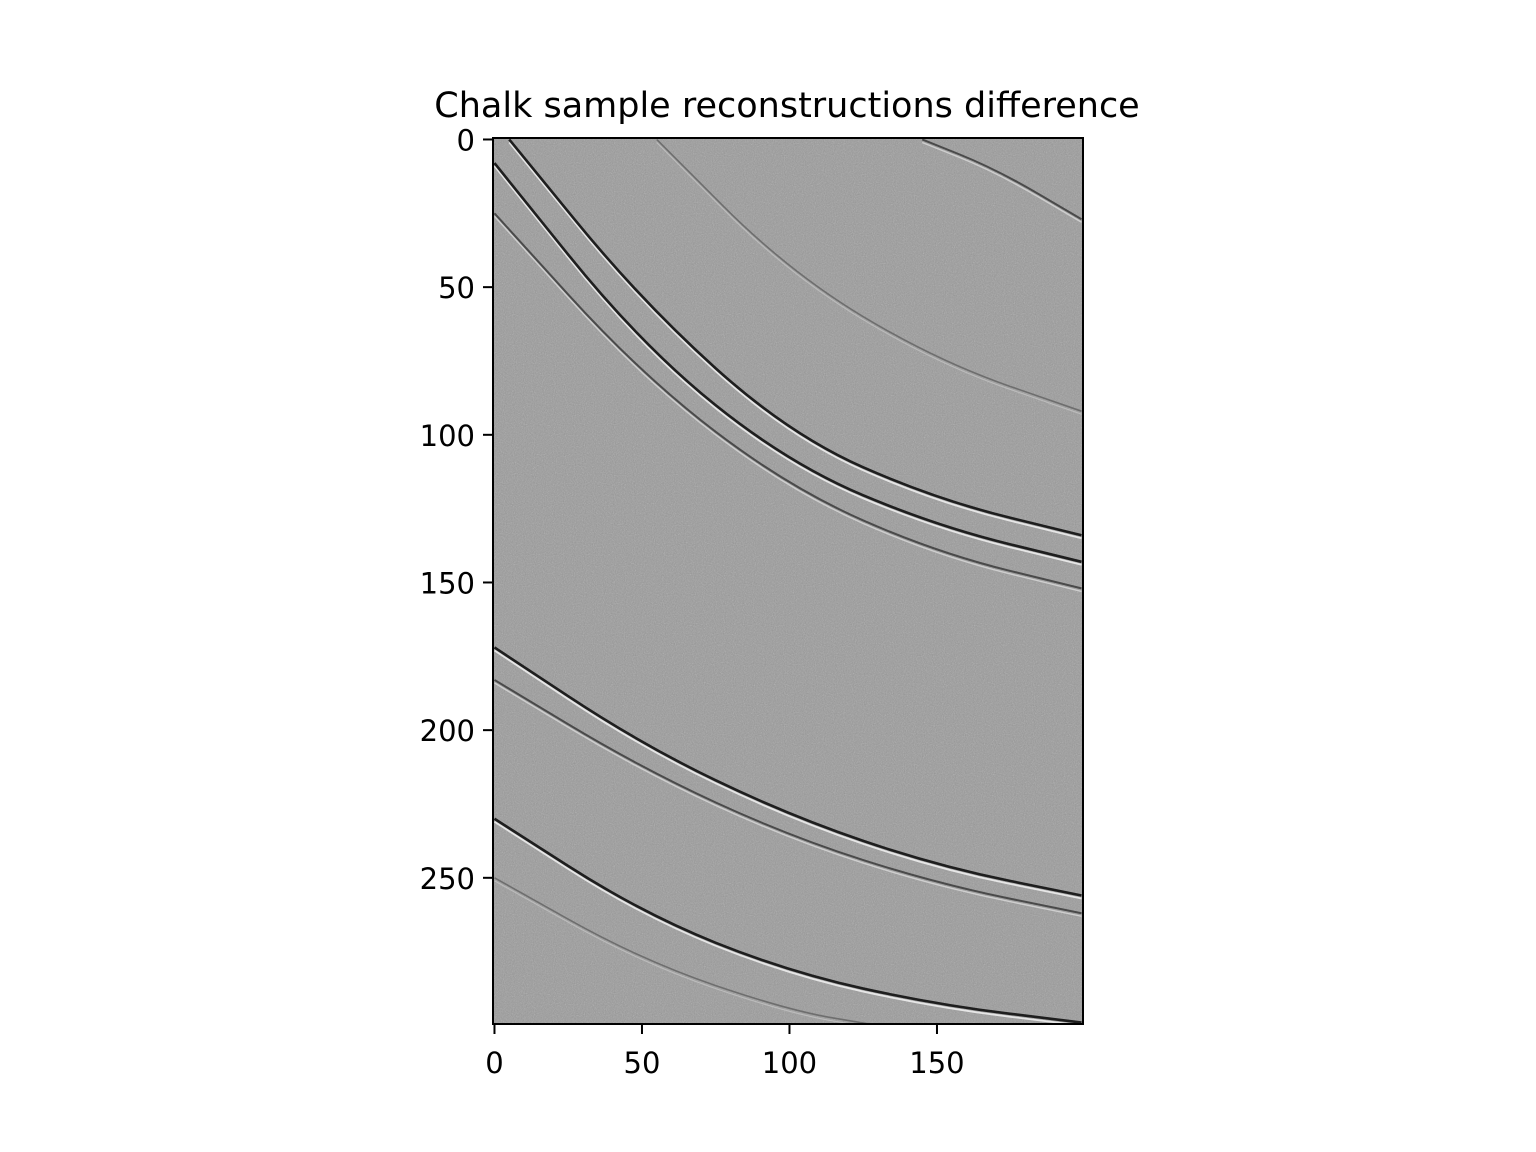 The height and width of the screenshot is (1152, 1536). I want to click on arc-highlight-corner-arc, so click(1001, 182).